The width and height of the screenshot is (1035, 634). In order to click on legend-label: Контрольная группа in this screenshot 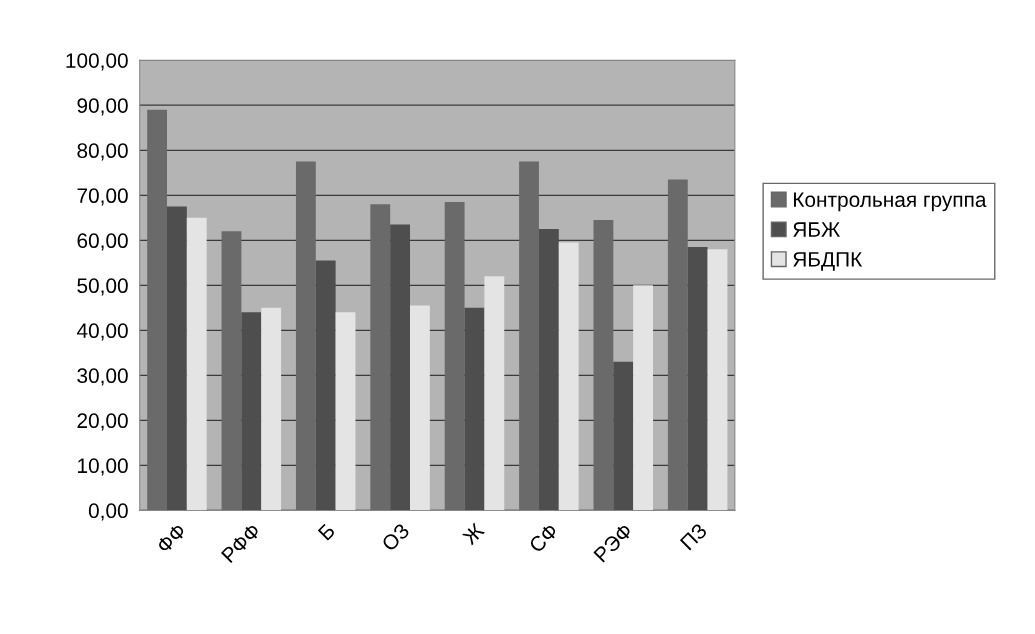, I will do `click(890, 202)`.